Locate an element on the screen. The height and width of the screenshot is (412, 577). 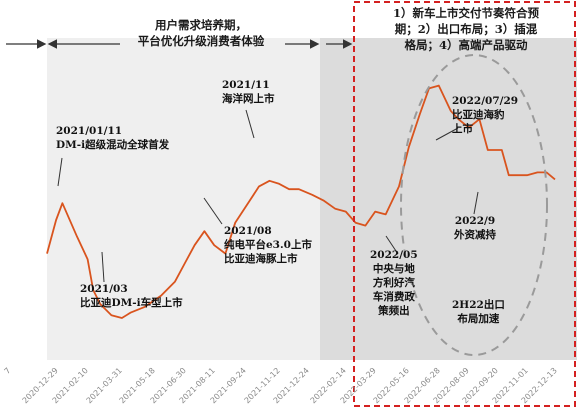
annotation-ocean-network: 2021/11 海洋网上市 is located at coordinates (248, 92).